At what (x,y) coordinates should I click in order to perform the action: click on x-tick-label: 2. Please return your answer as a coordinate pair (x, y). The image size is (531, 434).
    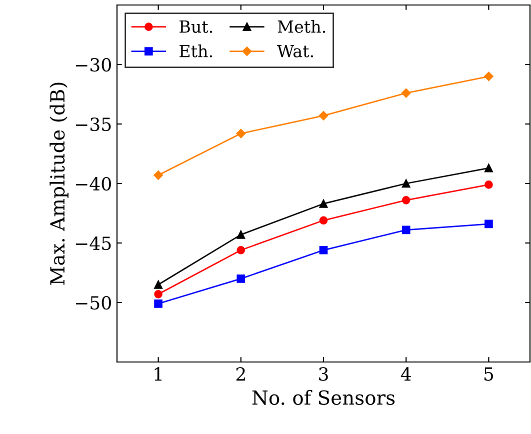
    Looking at the image, I should click on (240, 374).